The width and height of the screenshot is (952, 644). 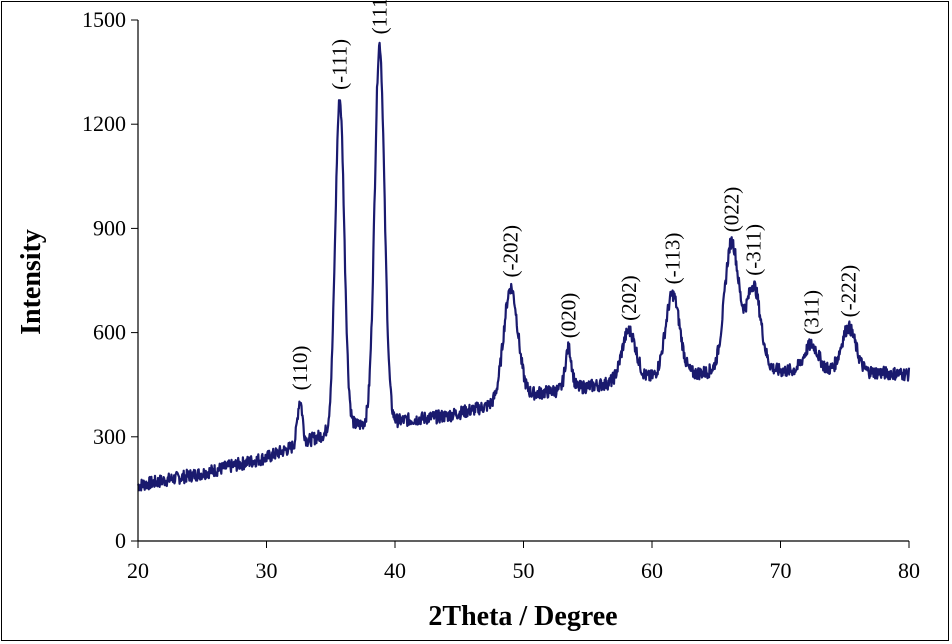 I want to click on peak-label: (-111), so click(x=340, y=64).